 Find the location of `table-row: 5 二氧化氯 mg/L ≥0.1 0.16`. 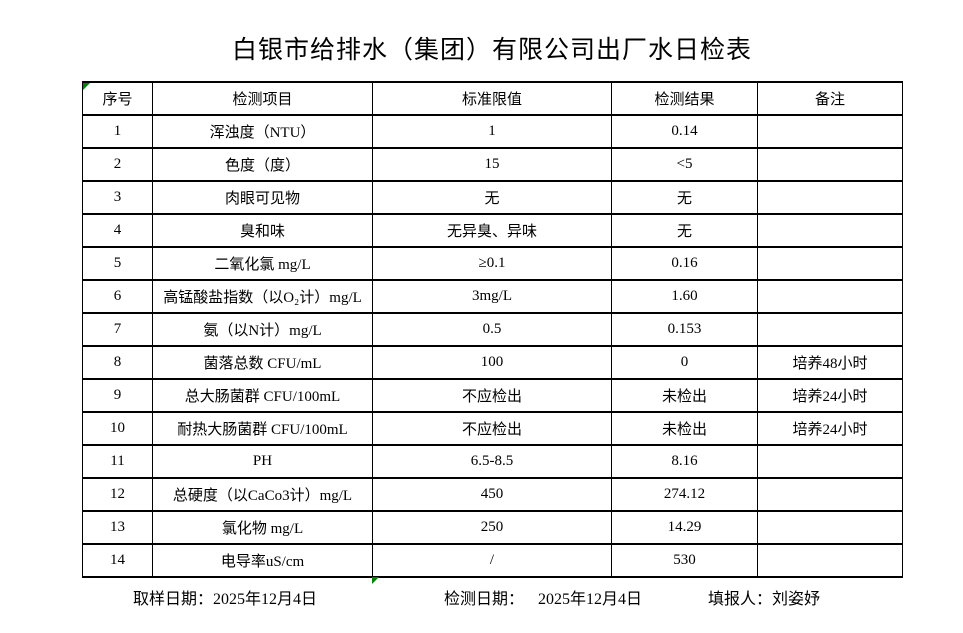

table-row: 5 二氧化氯 mg/L ≥0.1 0.16 is located at coordinates (492, 263).